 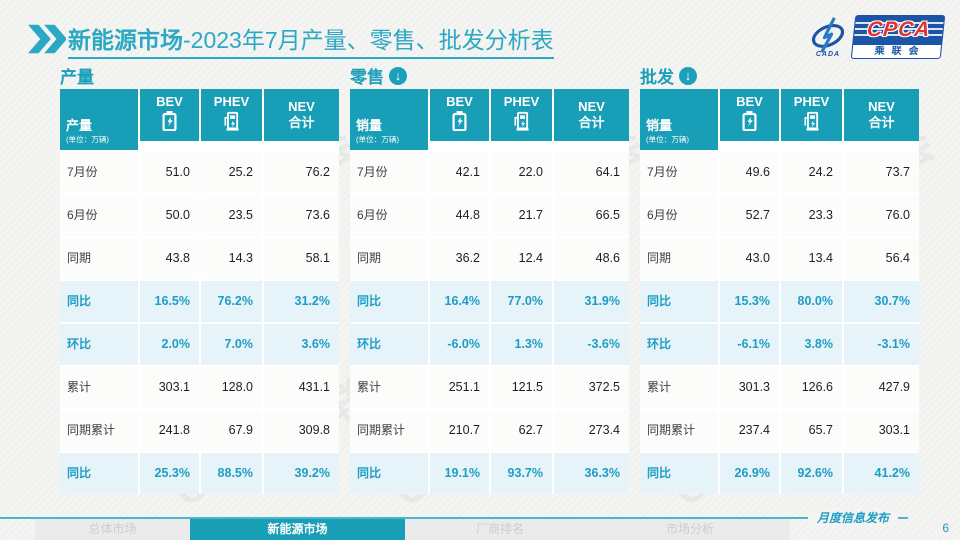 I want to click on cell-value: 12.4, so click(x=521, y=258).